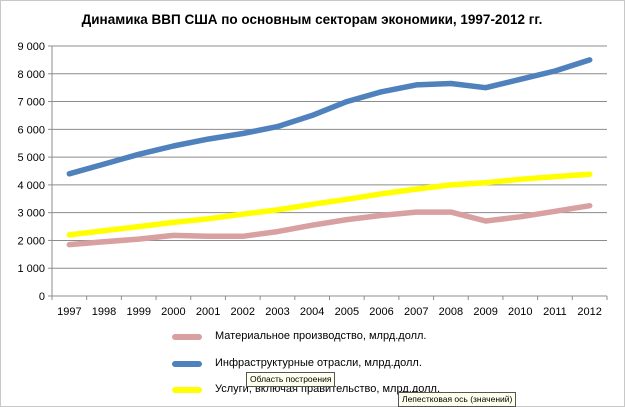 The width and height of the screenshot is (625, 407). Describe the element at coordinates (312, 312) in the screenshot. I see `x-tick-label: 2004` at that location.